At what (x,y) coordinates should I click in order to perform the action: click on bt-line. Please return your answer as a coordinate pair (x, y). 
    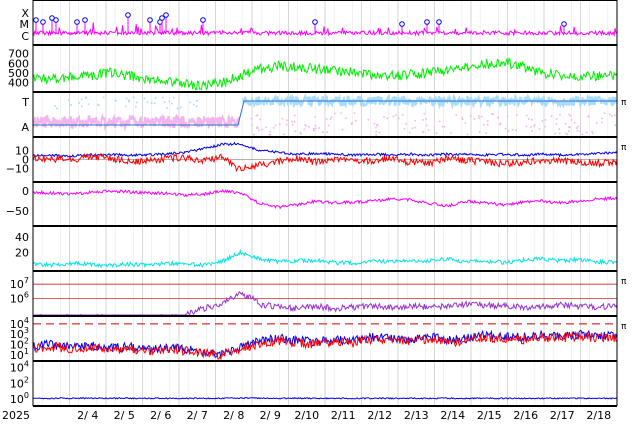
    Looking at the image, I should click on (325, 149).